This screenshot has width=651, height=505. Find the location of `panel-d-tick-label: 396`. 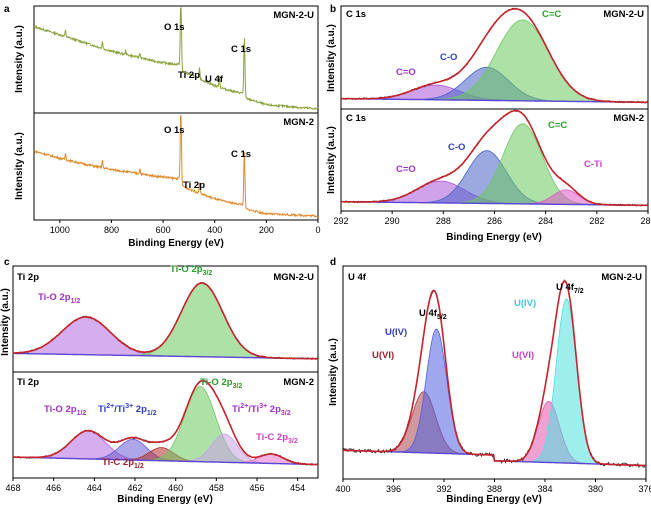

panel-d-tick-label: 396 is located at coordinates (393, 489).